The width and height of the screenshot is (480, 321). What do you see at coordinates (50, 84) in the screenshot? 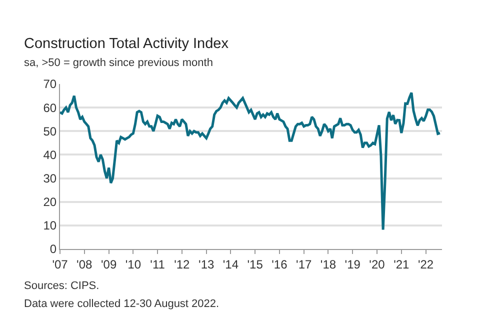
I see `y-tick-label: 70` at bounding box center [50, 84].